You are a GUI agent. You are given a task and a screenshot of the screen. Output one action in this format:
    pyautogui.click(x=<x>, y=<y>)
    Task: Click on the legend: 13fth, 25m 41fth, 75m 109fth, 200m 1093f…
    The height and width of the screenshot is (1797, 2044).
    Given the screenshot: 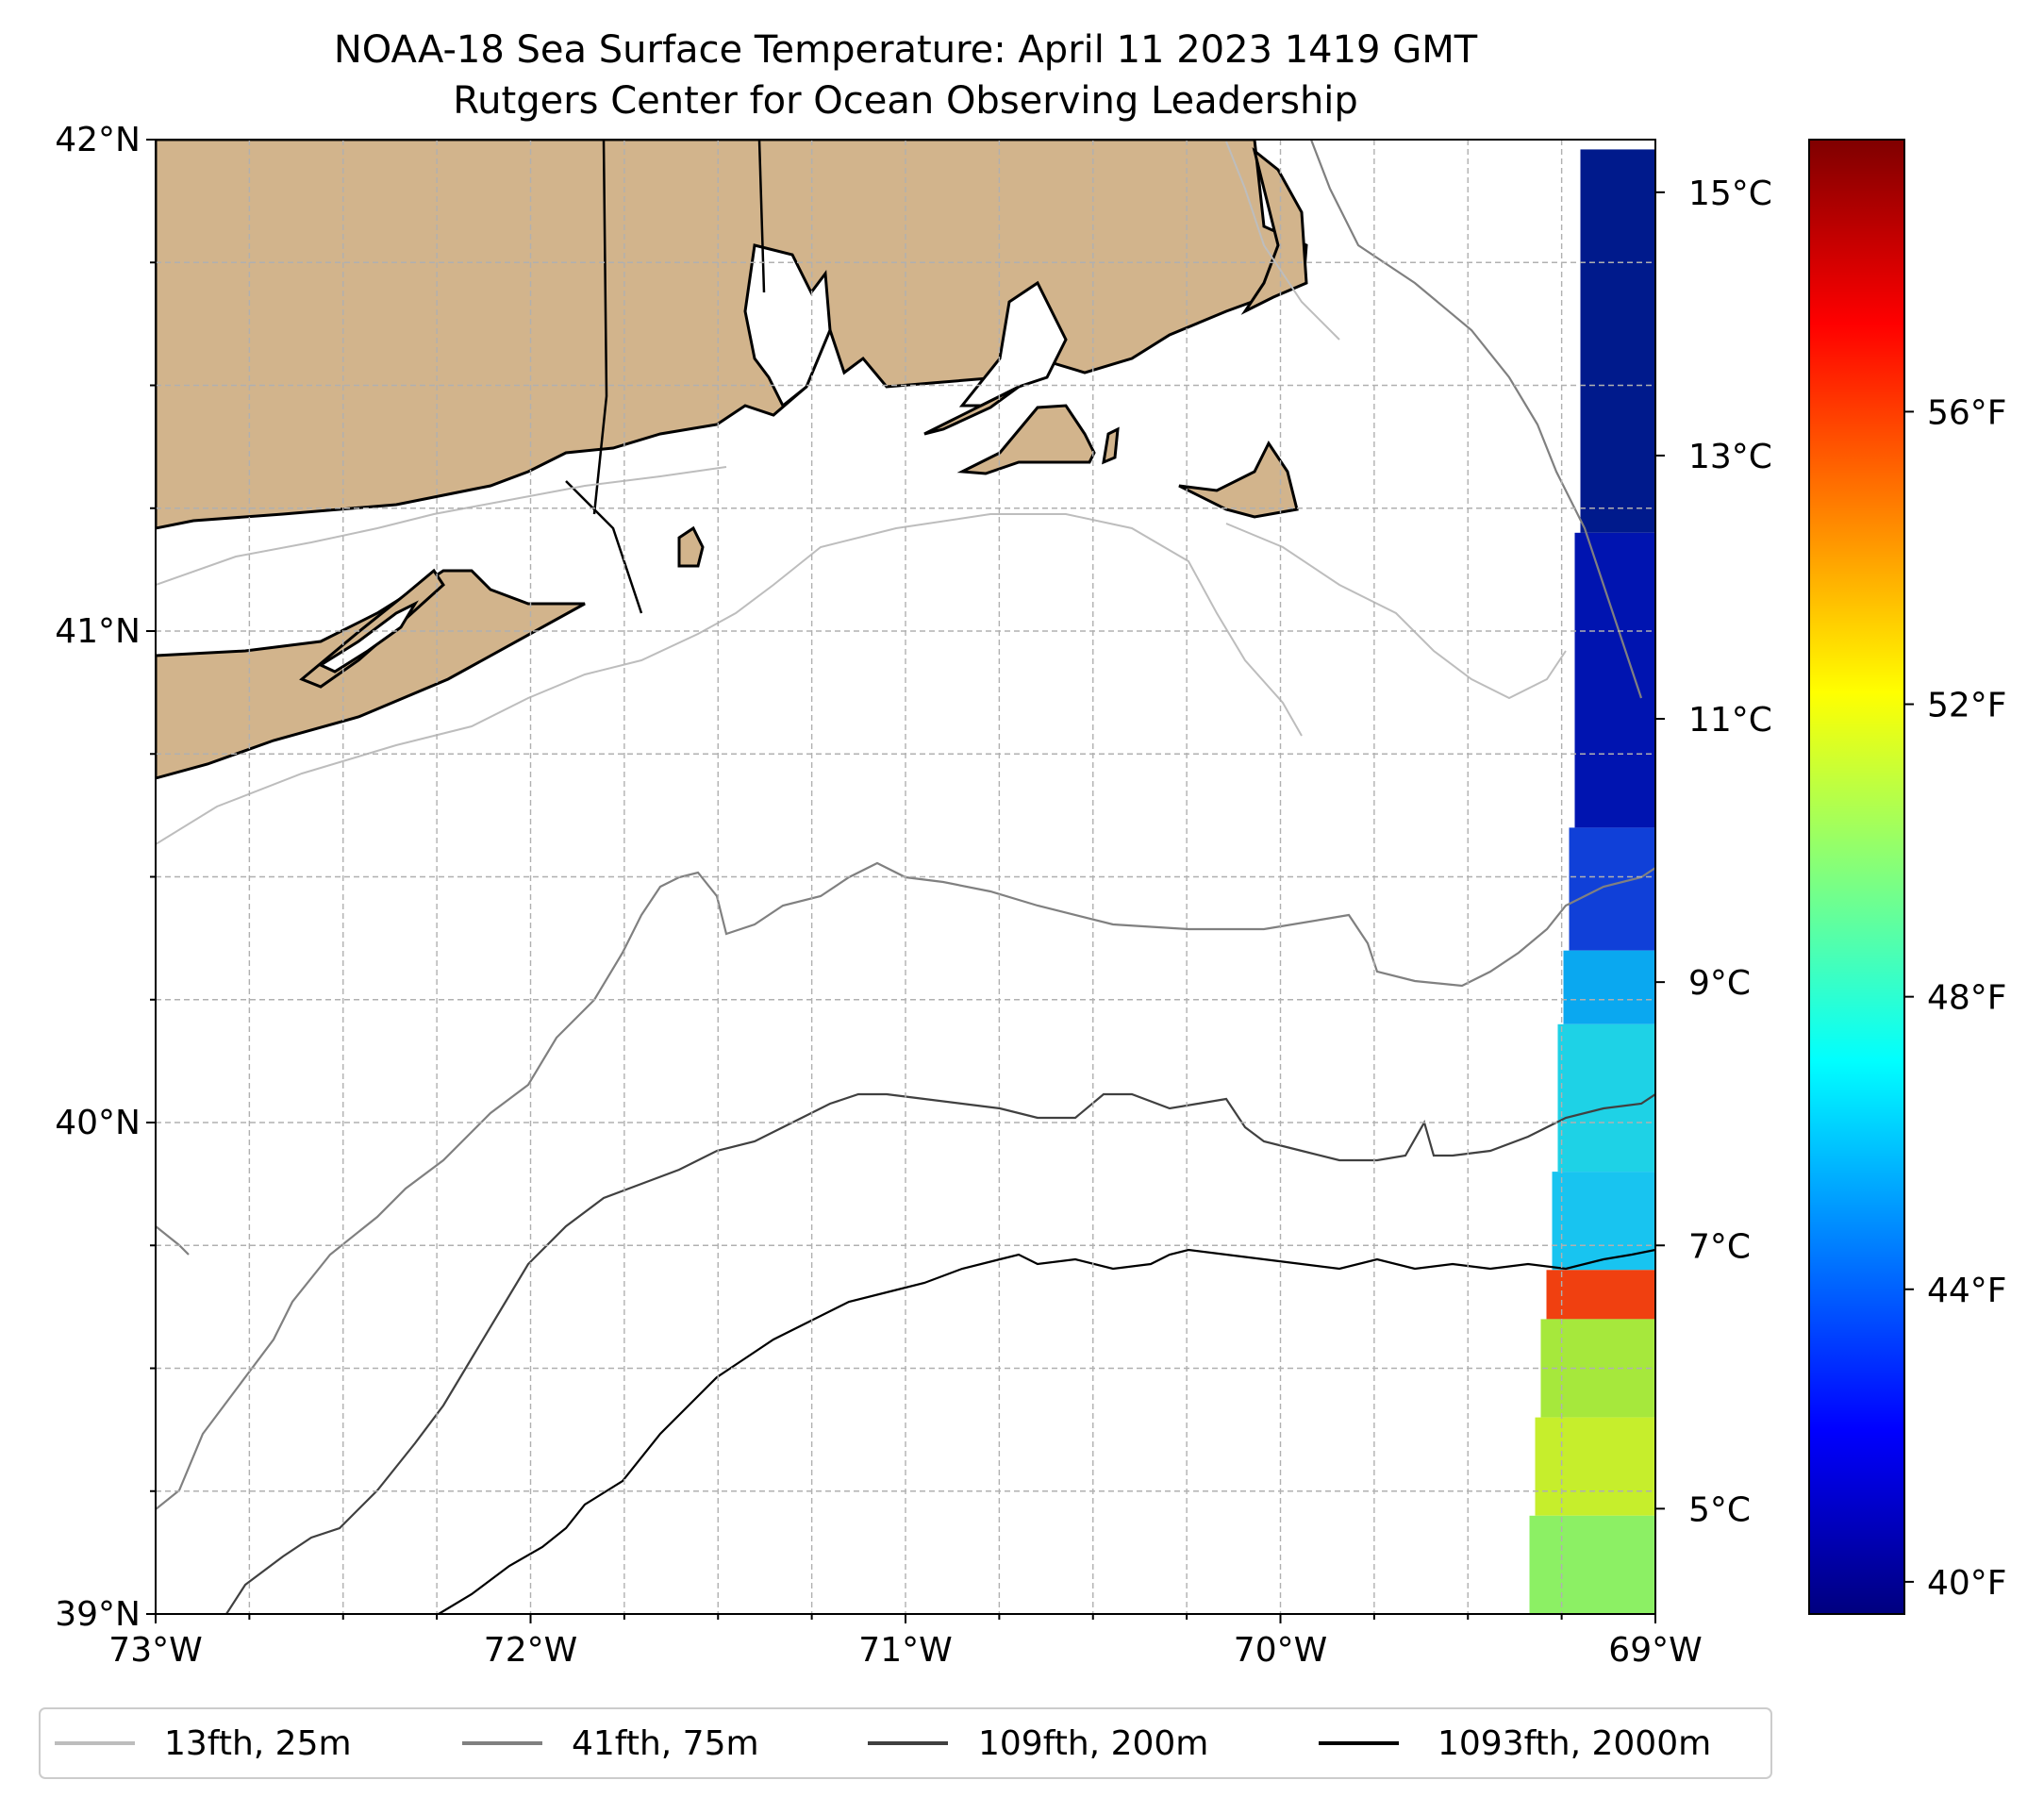 What is the action you would take?
    pyautogui.click(x=905, y=1743)
    